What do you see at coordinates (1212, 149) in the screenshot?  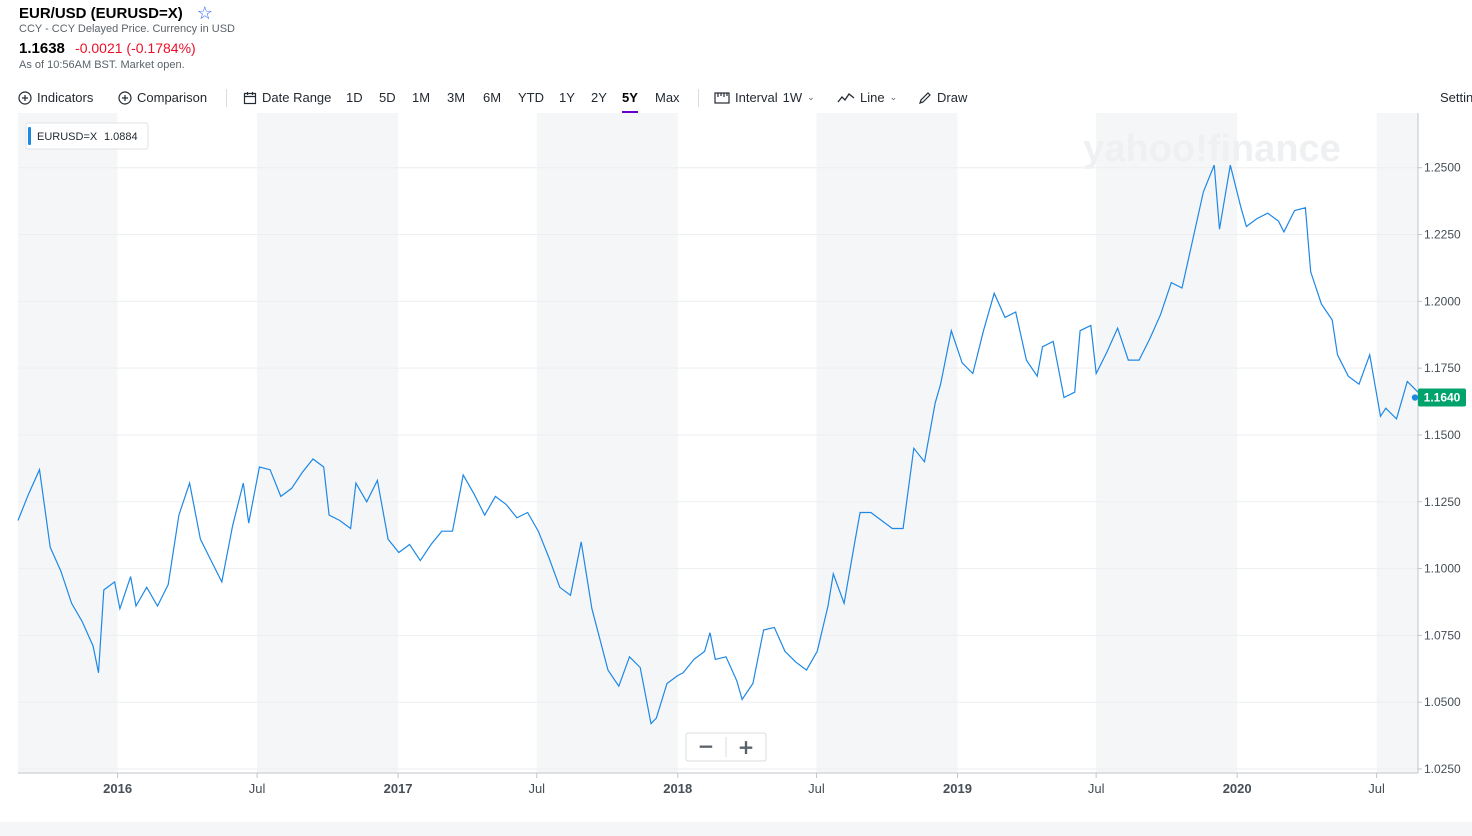 I see `yahoo-finance-watermark: yahoo!finance` at bounding box center [1212, 149].